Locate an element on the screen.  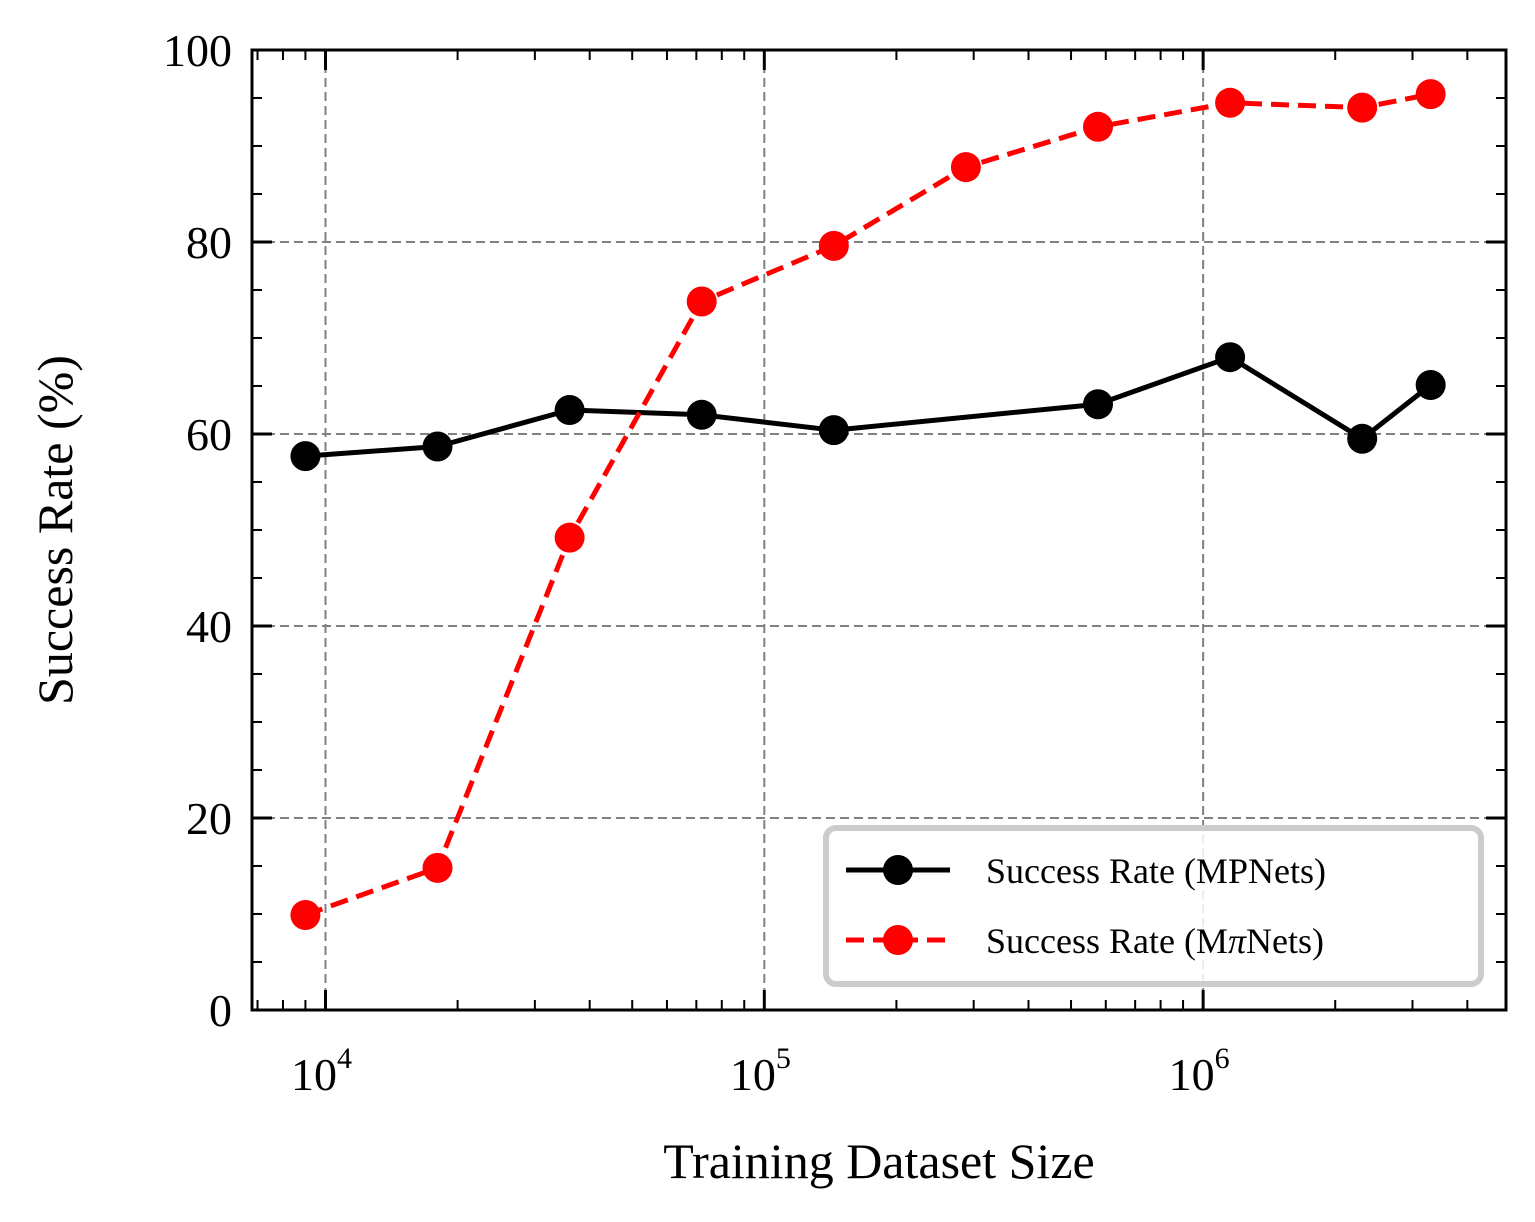
y-tick-label: 100 is located at coordinates (197, 50).